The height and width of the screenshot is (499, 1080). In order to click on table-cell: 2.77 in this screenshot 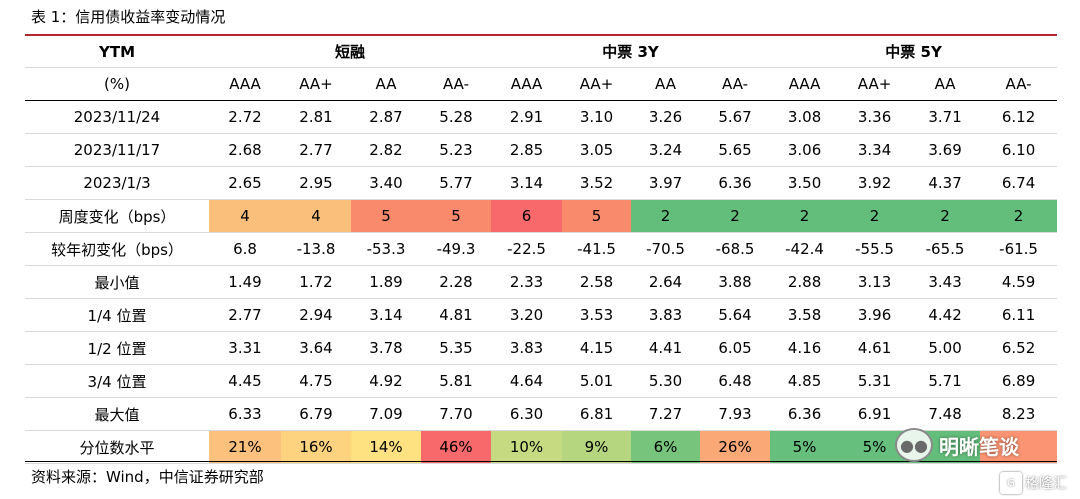, I will do `click(245, 315)`.